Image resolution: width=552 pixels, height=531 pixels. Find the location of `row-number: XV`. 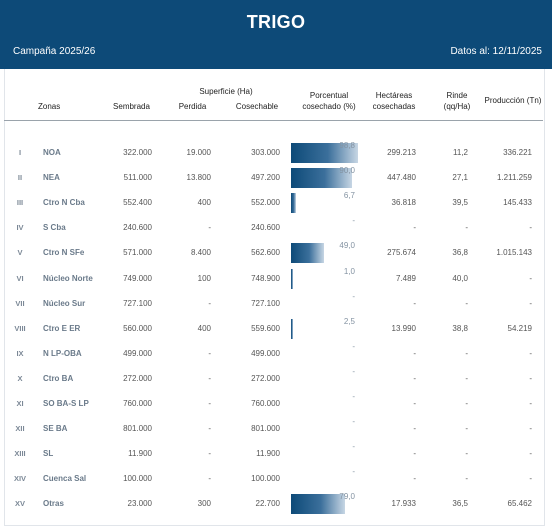

row-number: XV is located at coordinates (19, 504).